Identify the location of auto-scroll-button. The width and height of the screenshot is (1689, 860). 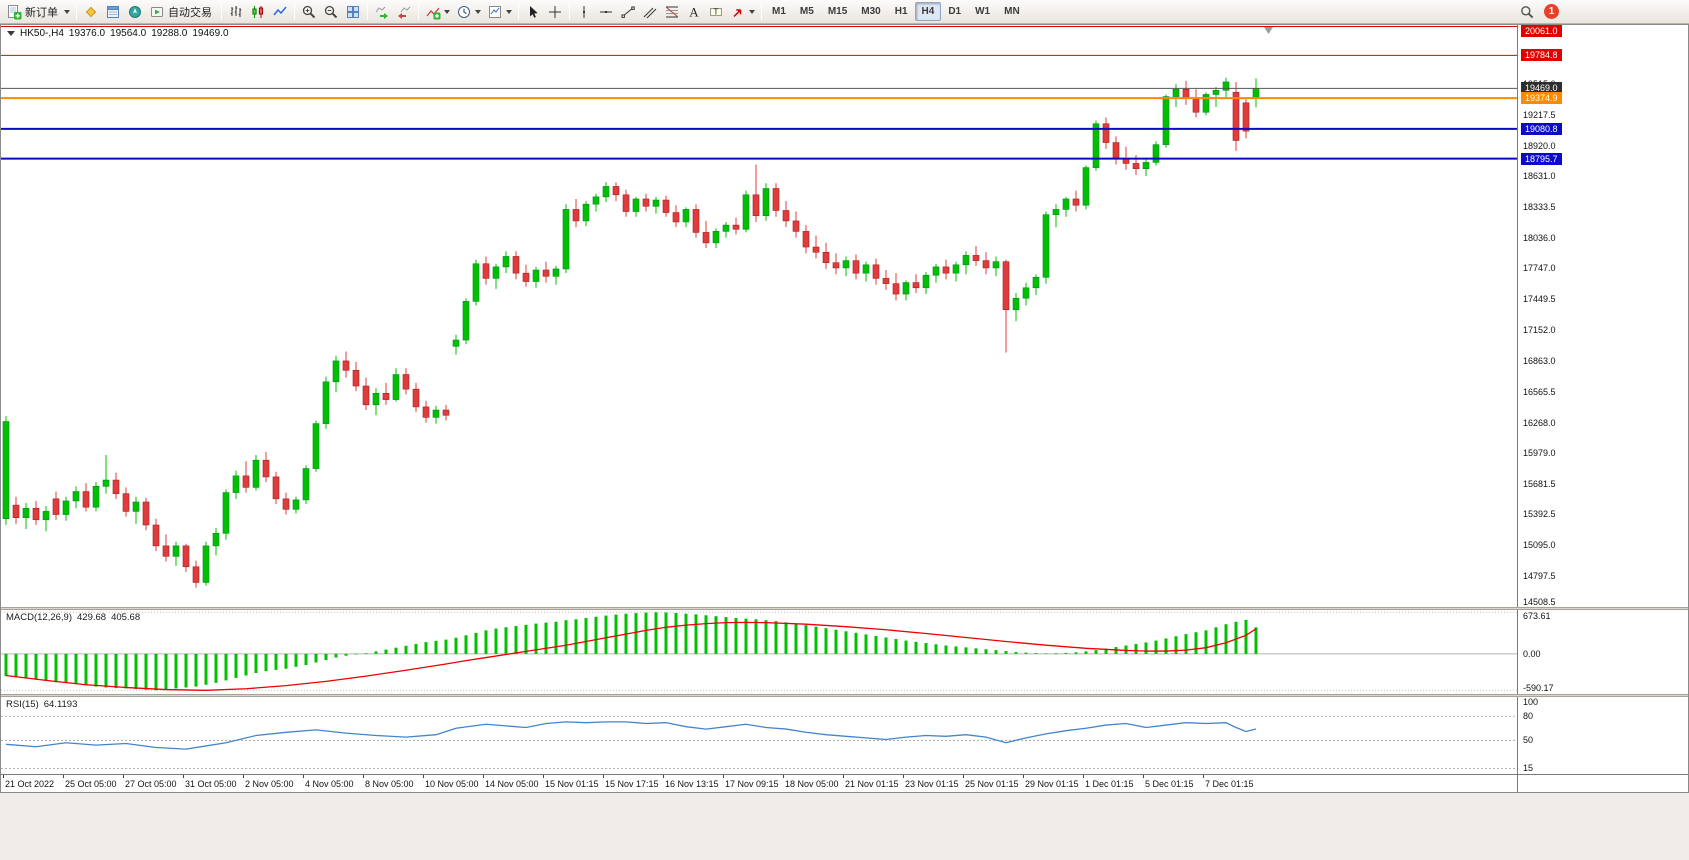
(382, 12).